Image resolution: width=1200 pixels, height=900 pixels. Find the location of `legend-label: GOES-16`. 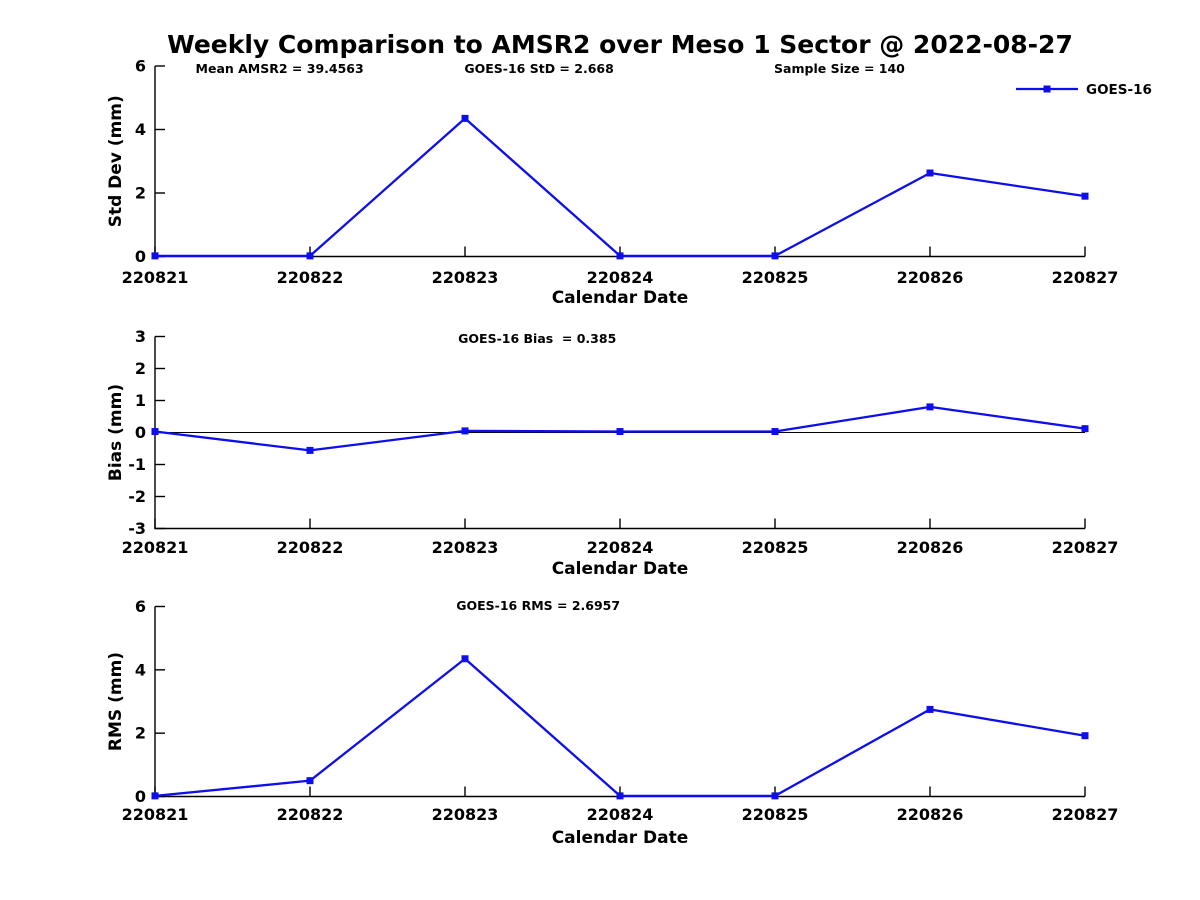

legend-label: GOES-16 is located at coordinates (1119, 90).